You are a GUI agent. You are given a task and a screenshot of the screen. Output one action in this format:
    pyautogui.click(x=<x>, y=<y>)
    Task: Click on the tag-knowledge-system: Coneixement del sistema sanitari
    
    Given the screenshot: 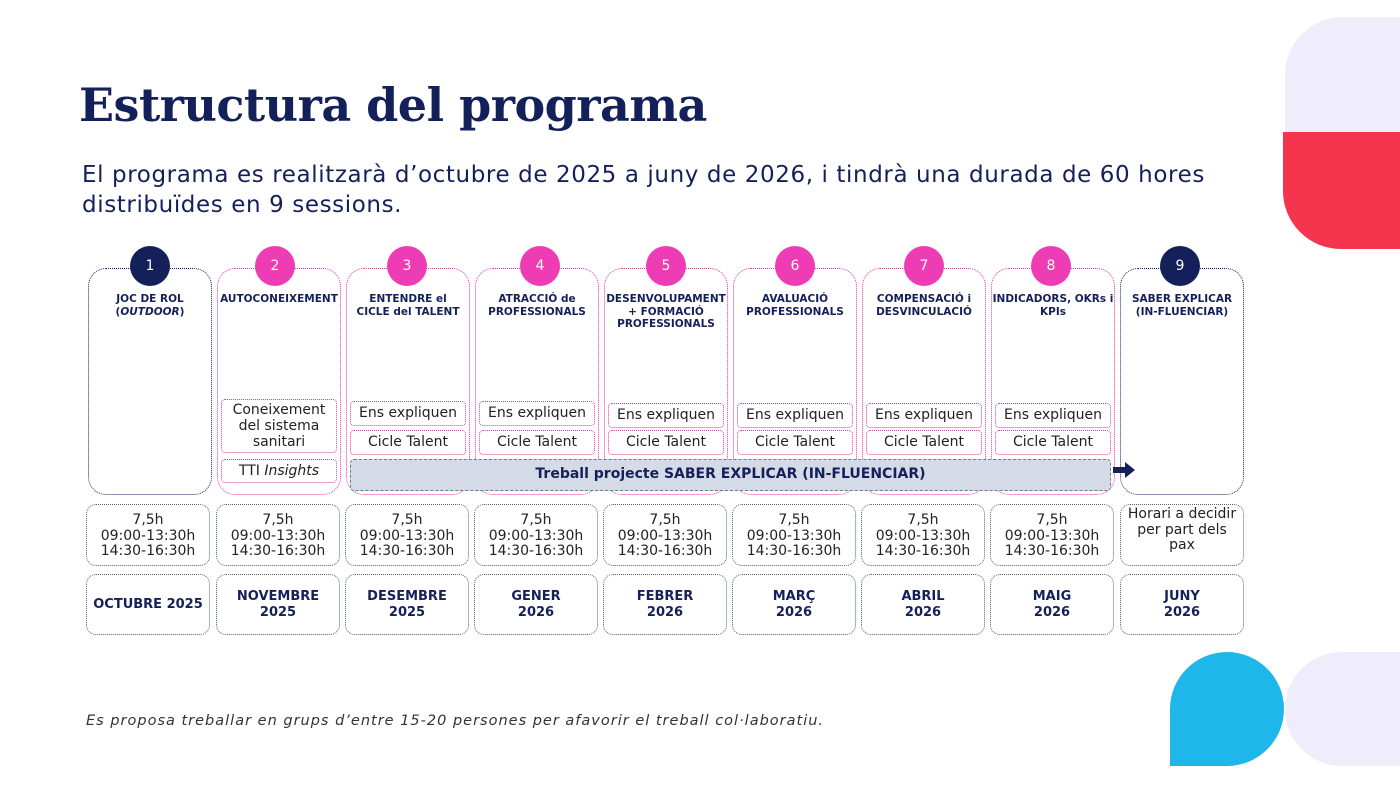 What is the action you would take?
    pyautogui.click(x=279, y=426)
    